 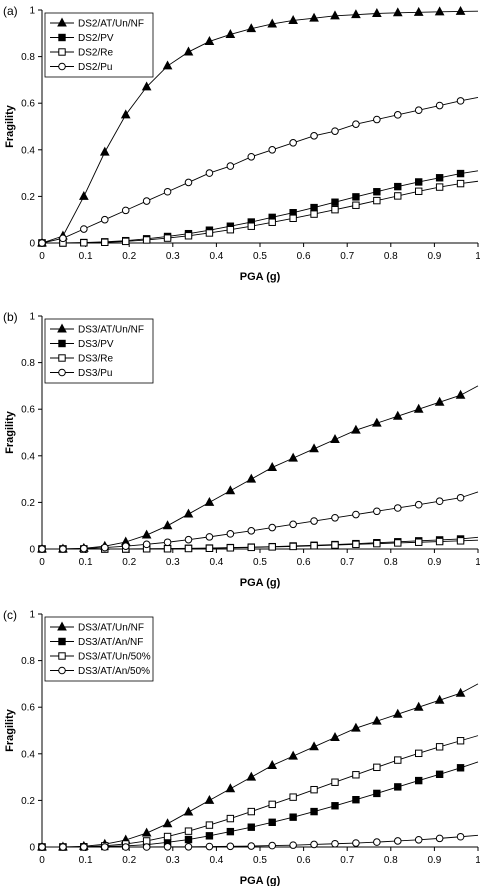 What do you see at coordinates (32, 615) in the screenshot?
I see `y-tick-label: 1` at bounding box center [32, 615].